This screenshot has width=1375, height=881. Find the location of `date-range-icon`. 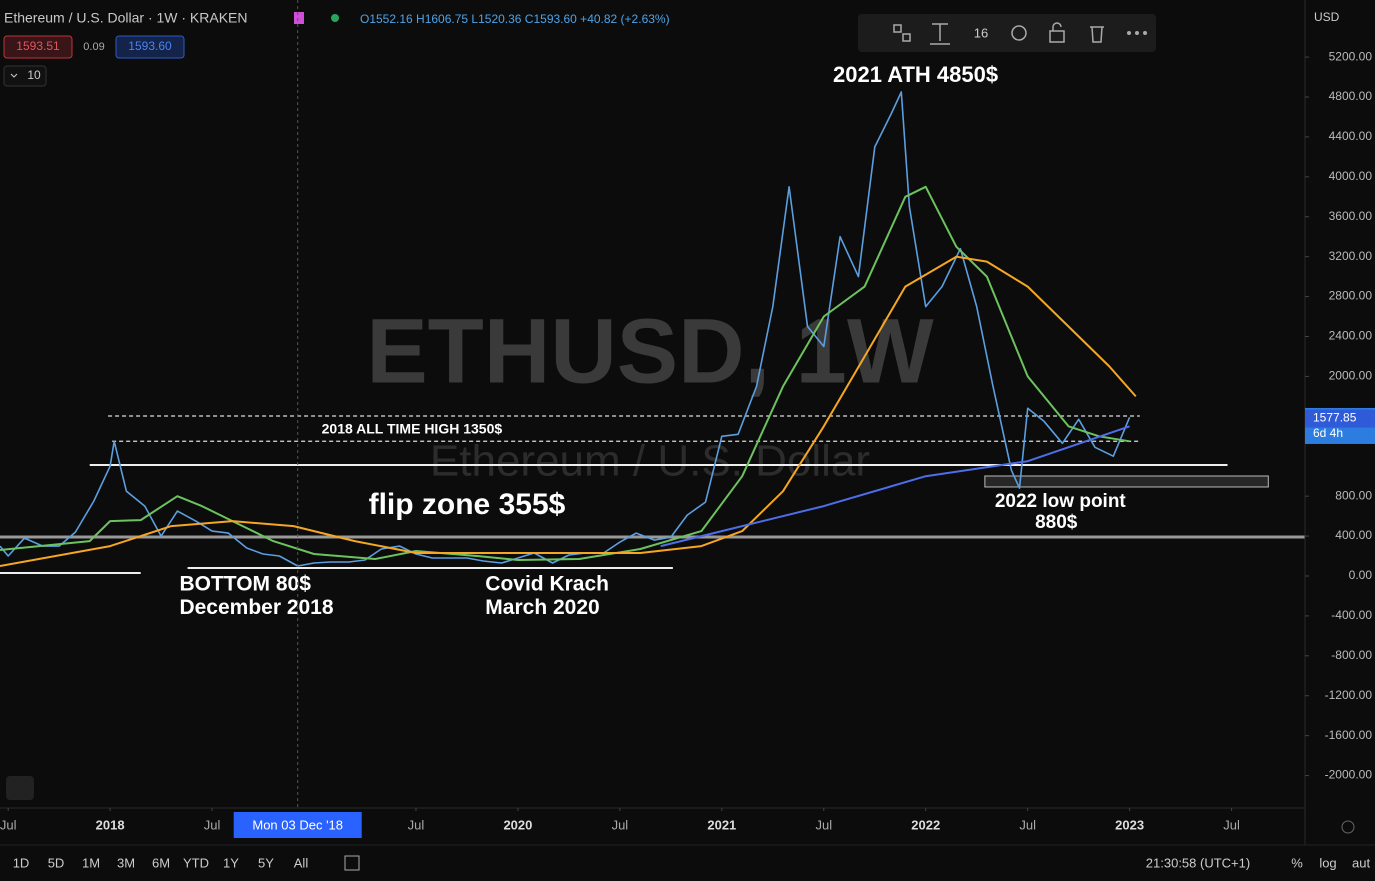

date-range-icon is located at coordinates (352, 863).